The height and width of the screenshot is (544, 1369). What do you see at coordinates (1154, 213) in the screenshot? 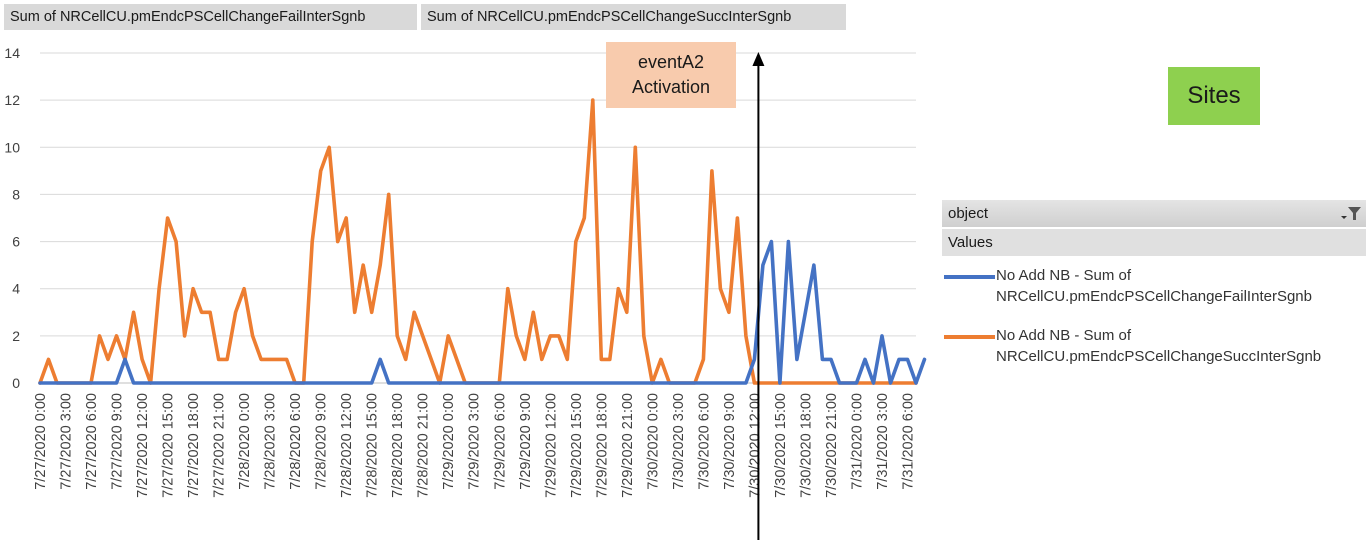
I see `object-field: object` at bounding box center [1154, 213].